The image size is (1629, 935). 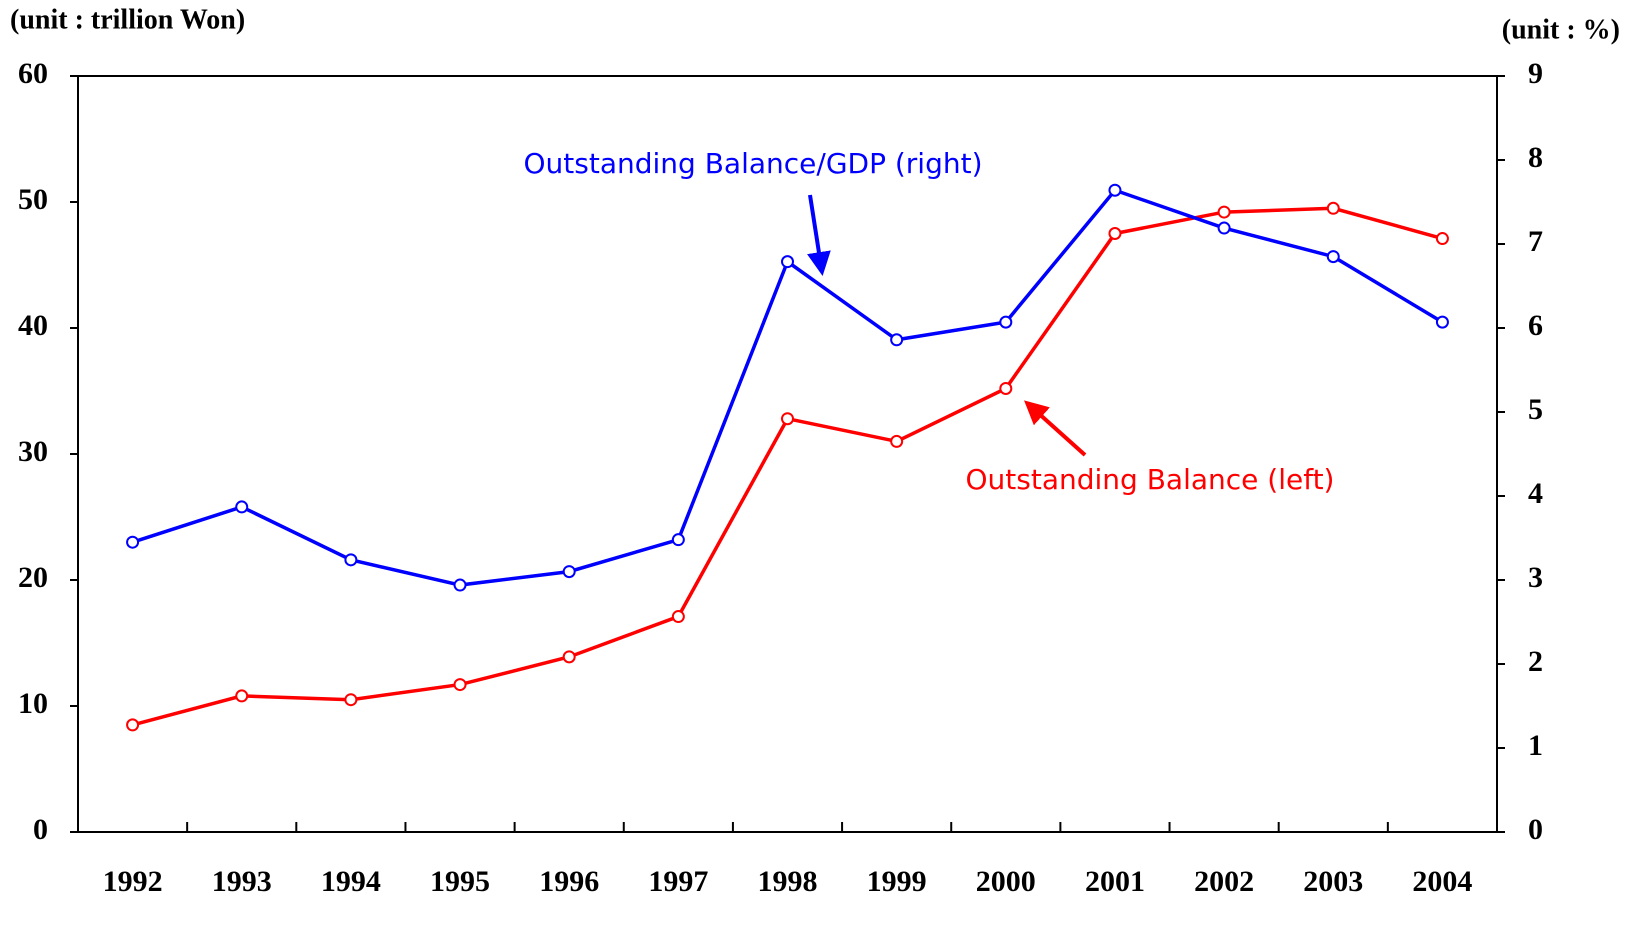 I want to click on y2-tick-label: 1, so click(x=1535, y=745).